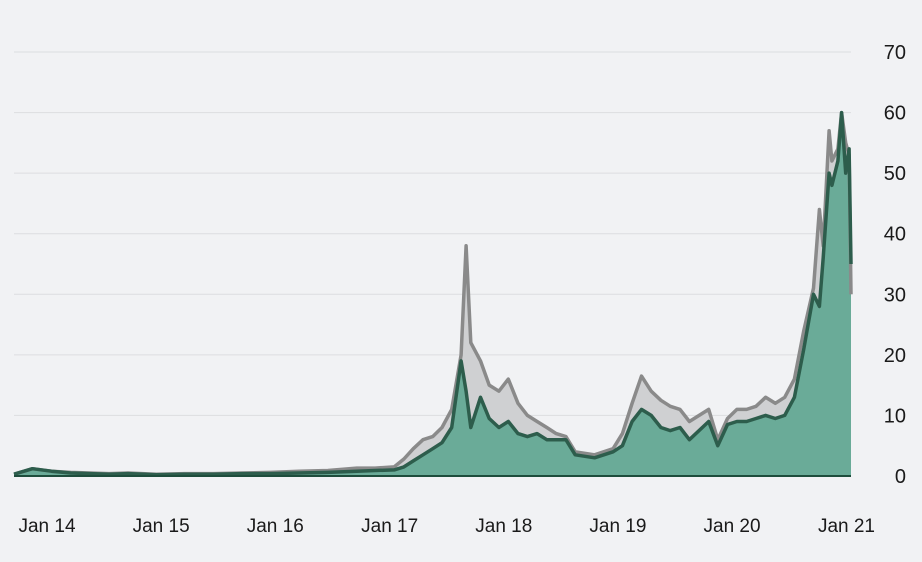  What do you see at coordinates (895, 174) in the screenshot?
I see `y-tick-label: 50` at bounding box center [895, 174].